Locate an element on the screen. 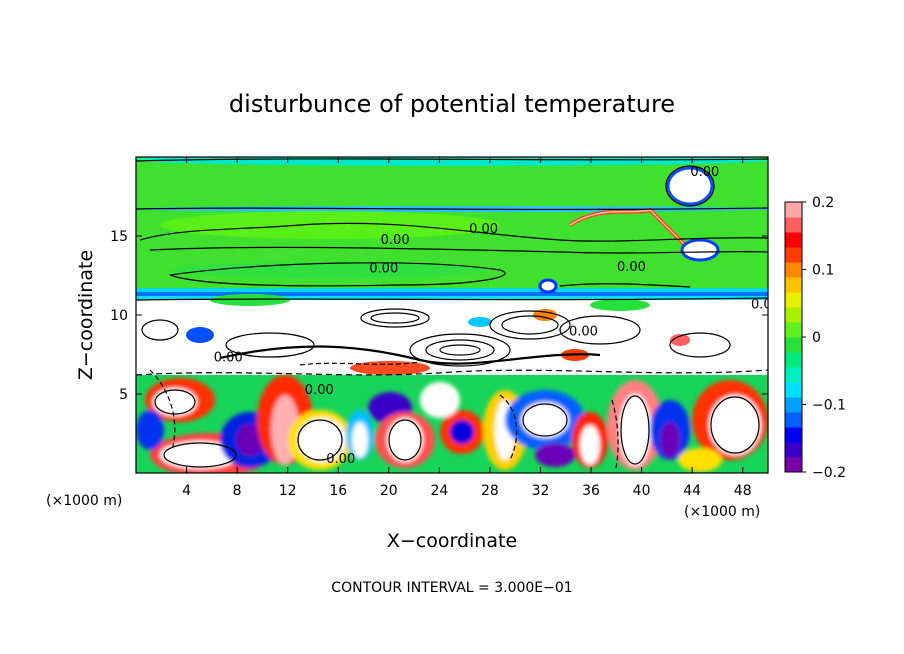  x-tick-label: 36 is located at coordinates (591, 491).